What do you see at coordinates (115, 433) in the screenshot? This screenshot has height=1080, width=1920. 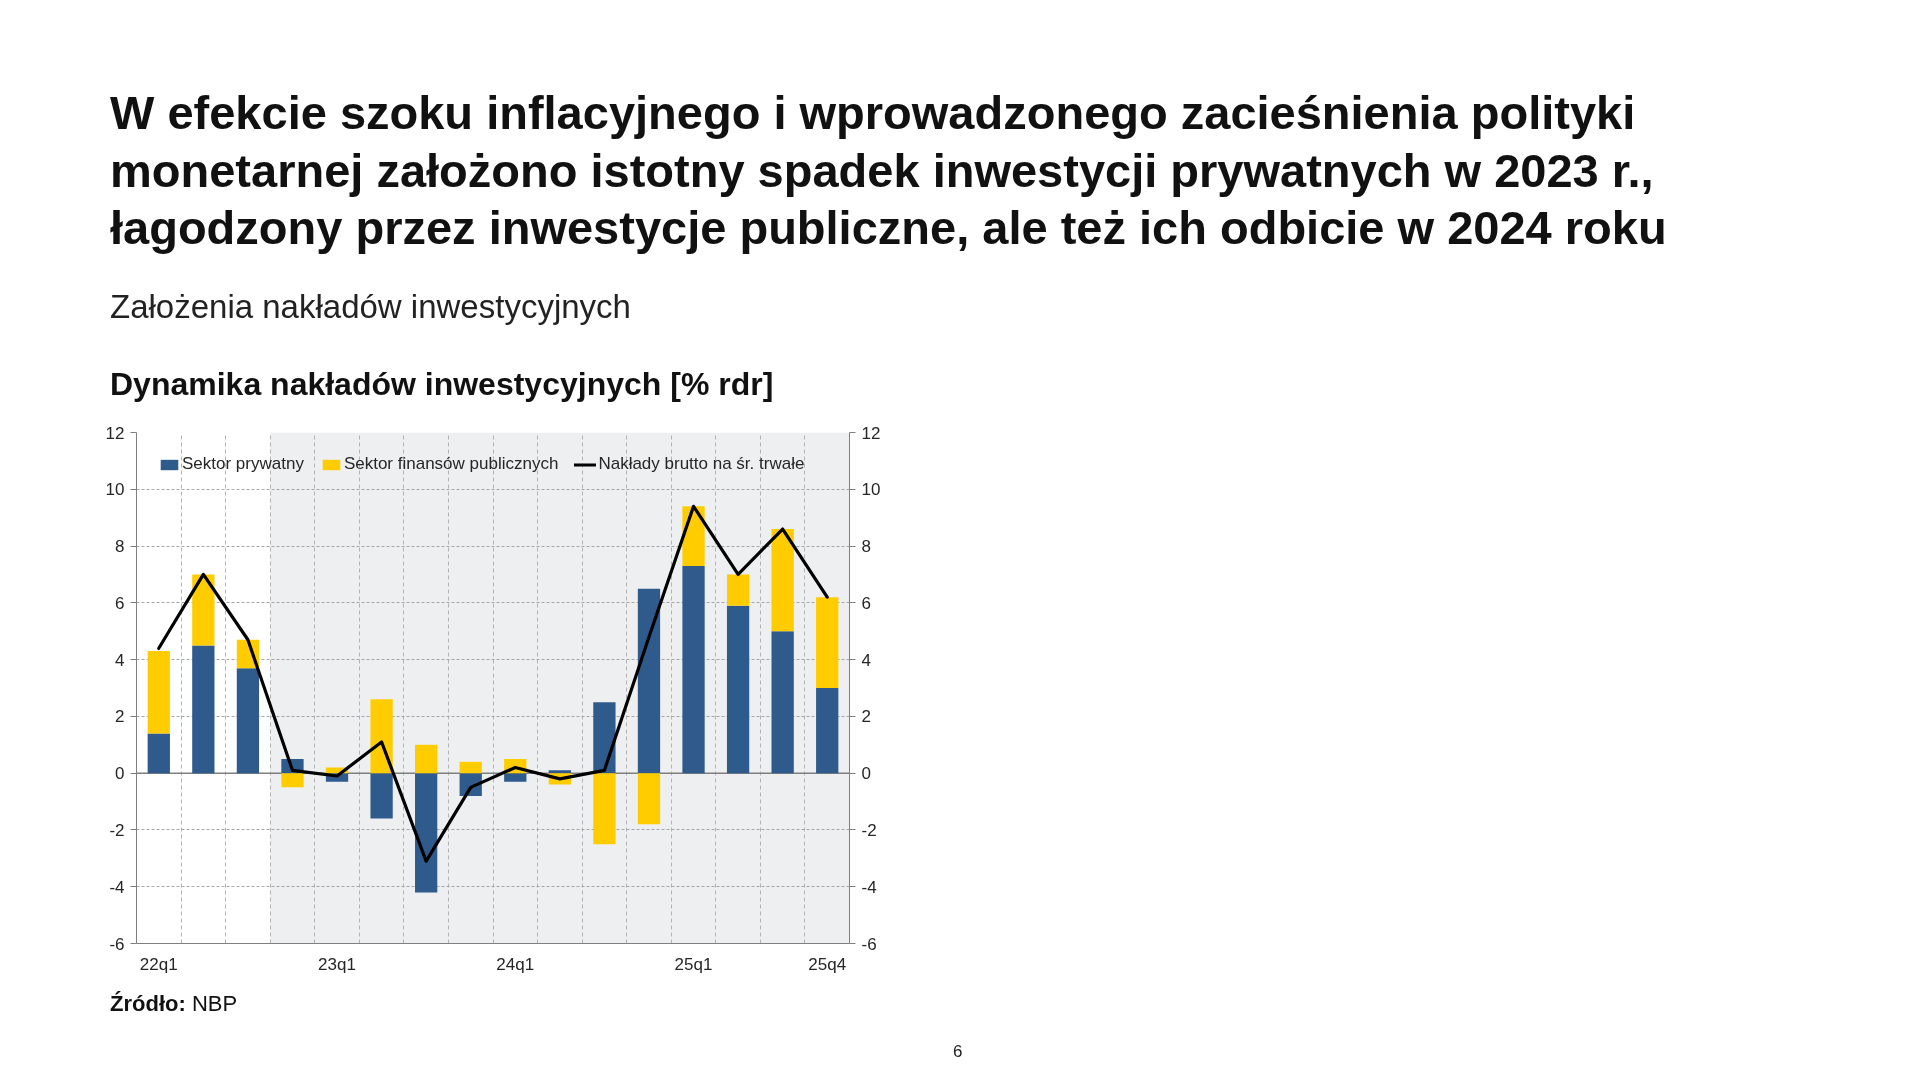 I see `y-tick-label: 12` at bounding box center [115, 433].